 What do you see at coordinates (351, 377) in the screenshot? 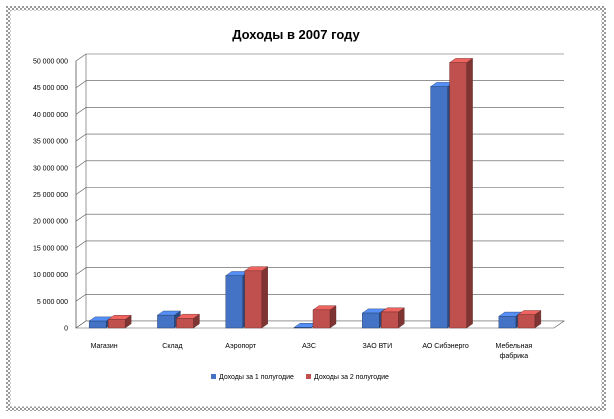
I see `legend-label: Доходы за 2 полугодие` at bounding box center [351, 377].